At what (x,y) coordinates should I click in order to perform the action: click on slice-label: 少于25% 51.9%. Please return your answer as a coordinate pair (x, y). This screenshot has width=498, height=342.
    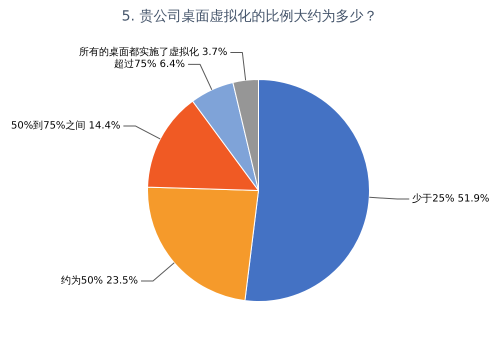
    Looking at the image, I should click on (451, 198).